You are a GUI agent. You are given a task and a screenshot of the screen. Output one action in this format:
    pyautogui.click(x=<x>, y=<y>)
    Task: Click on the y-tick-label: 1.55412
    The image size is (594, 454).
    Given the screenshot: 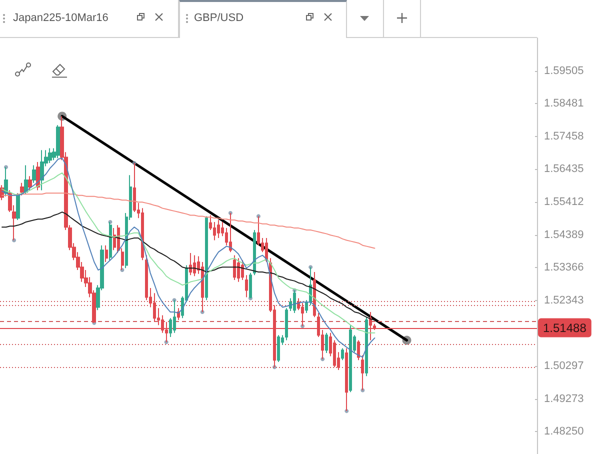 What is the action you would take?
    pyautogui.click(x=564, y=202)
    